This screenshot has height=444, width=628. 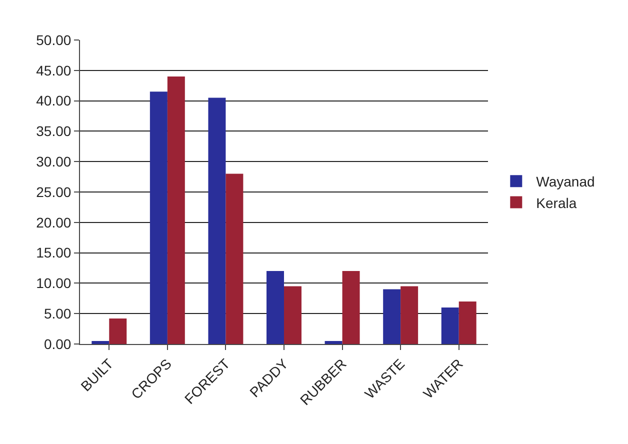 What do you see at coordinates (54, 131) in the screenshot?
I see `y-tick-label: 35.00` at bounding box center [54, 131].